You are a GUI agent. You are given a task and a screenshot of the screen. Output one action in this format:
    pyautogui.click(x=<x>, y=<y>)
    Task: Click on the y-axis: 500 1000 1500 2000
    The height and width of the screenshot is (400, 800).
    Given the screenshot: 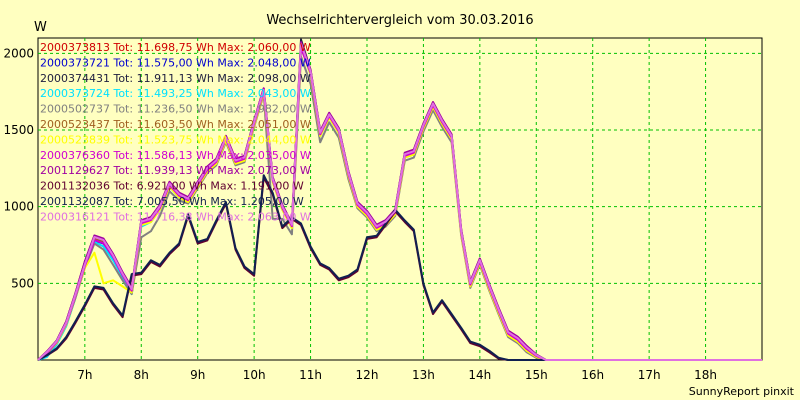 What is the action you would take?
    pyautogui.click(x=18, y=168)
    